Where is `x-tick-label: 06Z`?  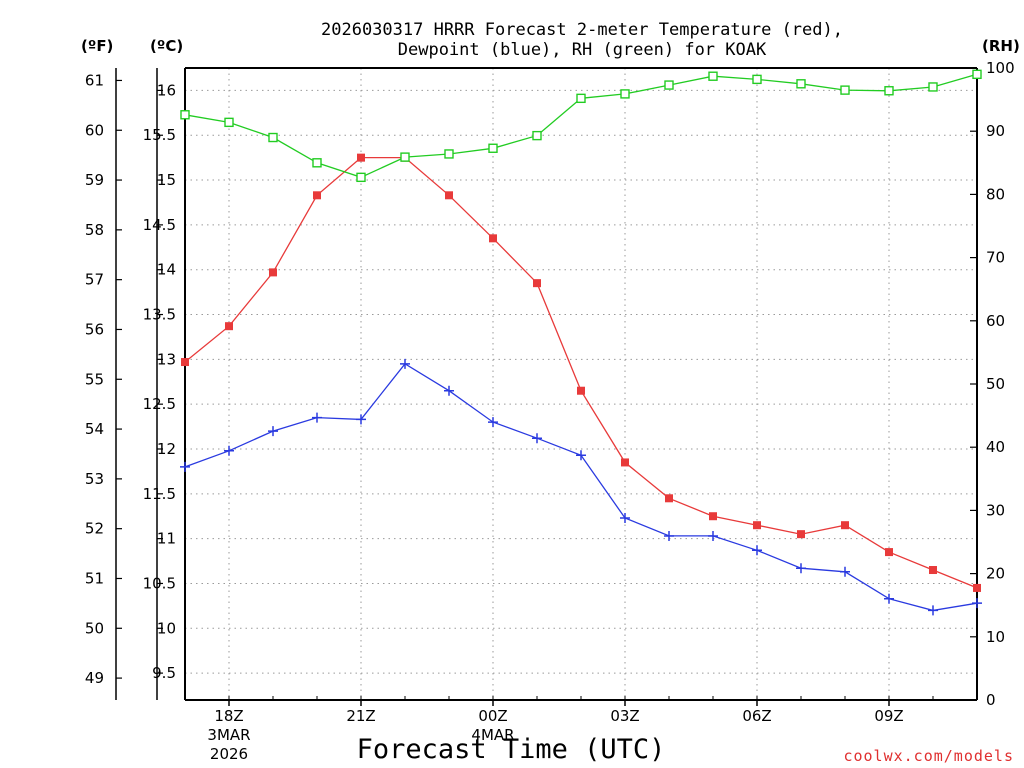
x-tick-label: 06Z is located at coordinates (756, 716).